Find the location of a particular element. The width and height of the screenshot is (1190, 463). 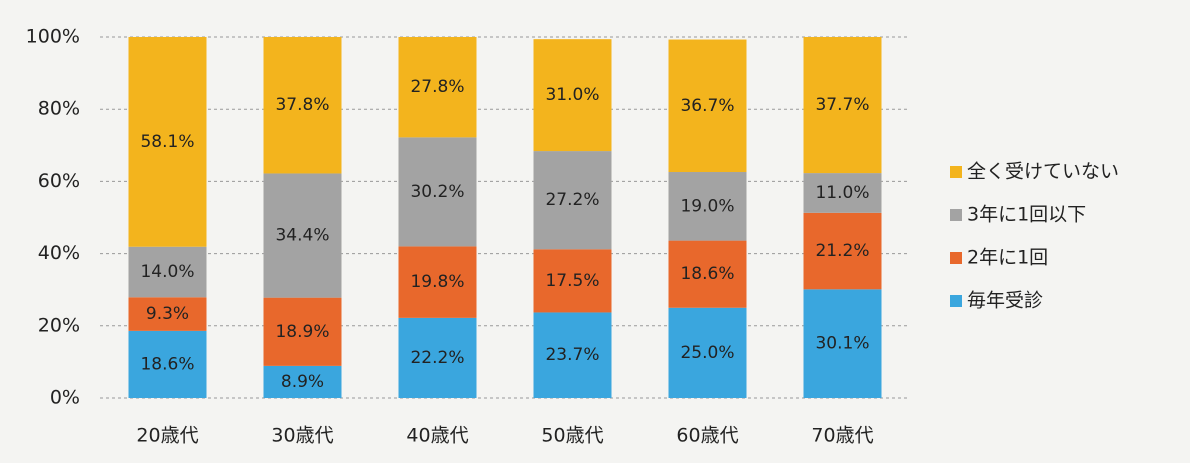

data-label: 37.8% is located at coordinates (302, 105).